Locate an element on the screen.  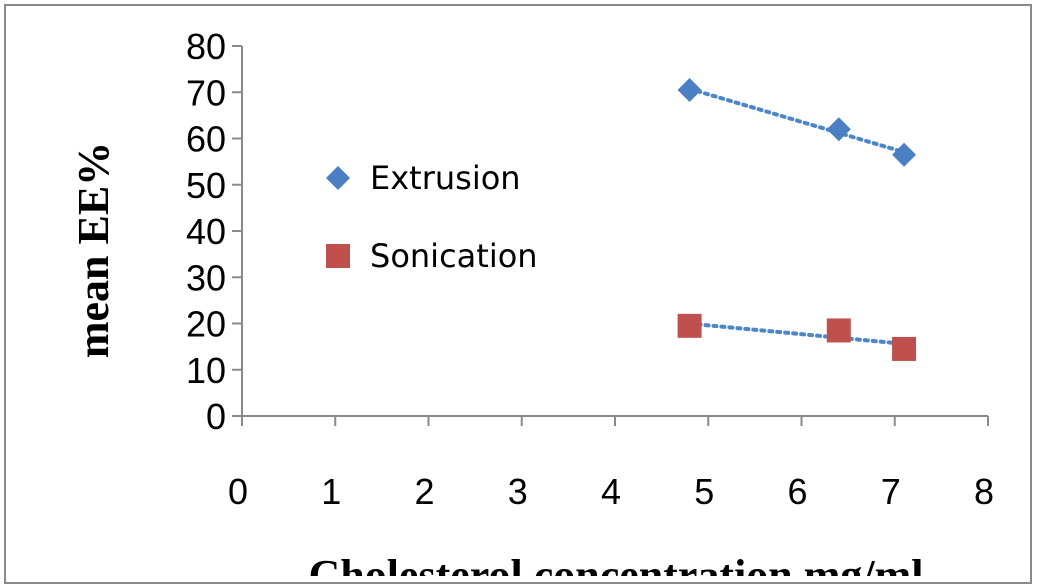
y-tick-label: 30 is located at coordinates (206, 277).